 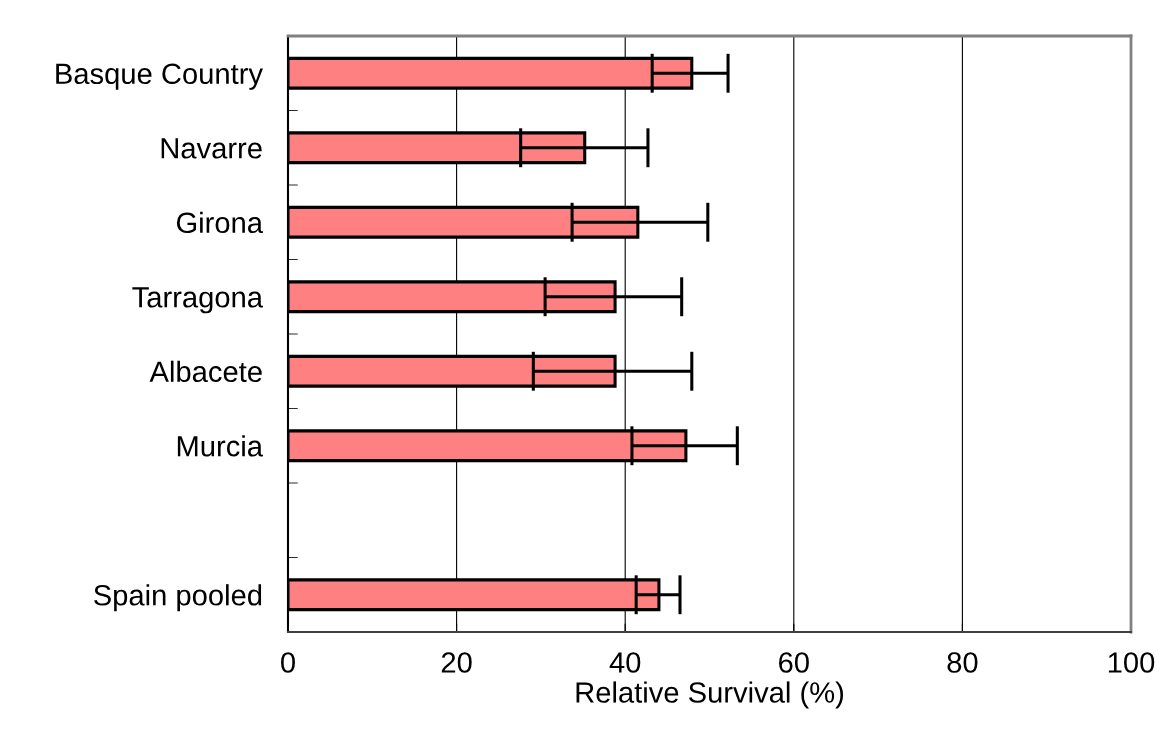 I want to click on y-tick-label: Girona, so click(x=219, y=222).